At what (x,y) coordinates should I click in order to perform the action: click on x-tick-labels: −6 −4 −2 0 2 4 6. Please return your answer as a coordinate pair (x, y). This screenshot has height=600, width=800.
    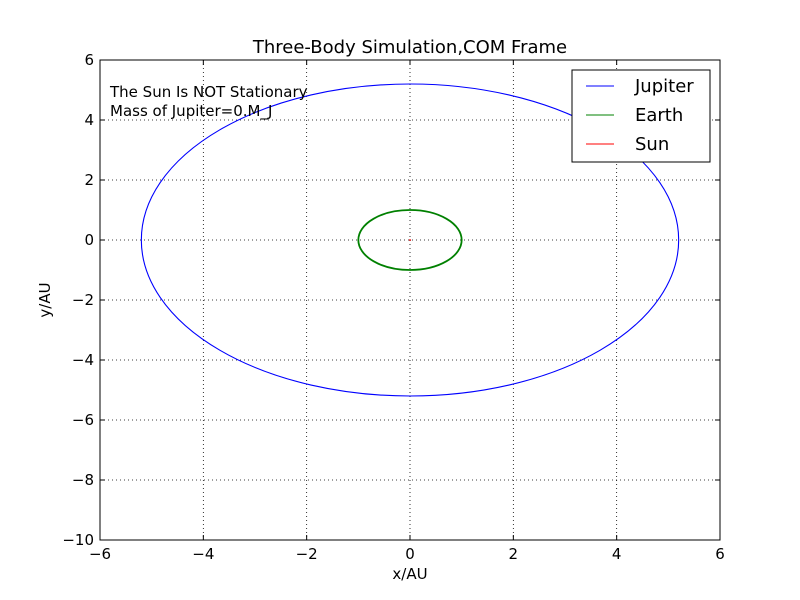
    Looking at the image, I should click on (407, 554).